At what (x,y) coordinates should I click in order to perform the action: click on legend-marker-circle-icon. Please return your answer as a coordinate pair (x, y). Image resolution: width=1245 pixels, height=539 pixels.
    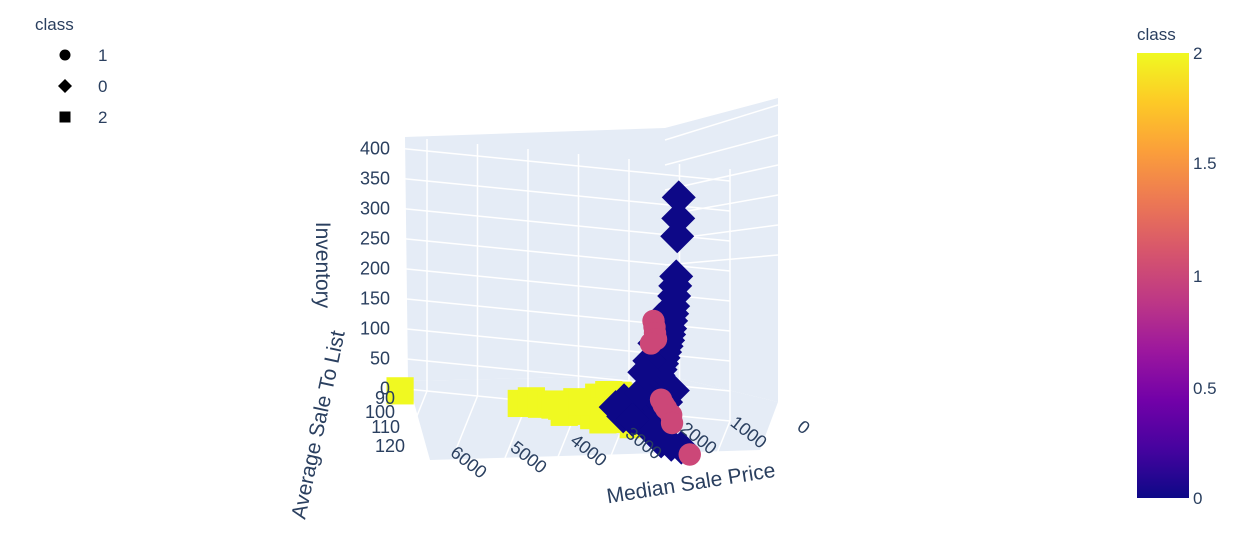
    Looking at the image, I should click on (65, 55).